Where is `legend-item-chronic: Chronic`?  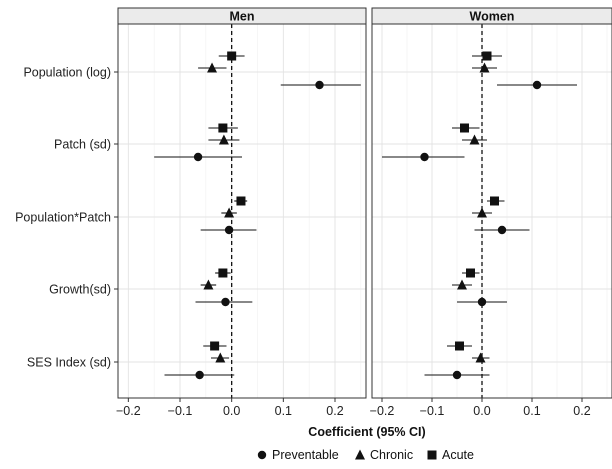
legend-item-chronic: Chronic is located at coordinates (384, 455).